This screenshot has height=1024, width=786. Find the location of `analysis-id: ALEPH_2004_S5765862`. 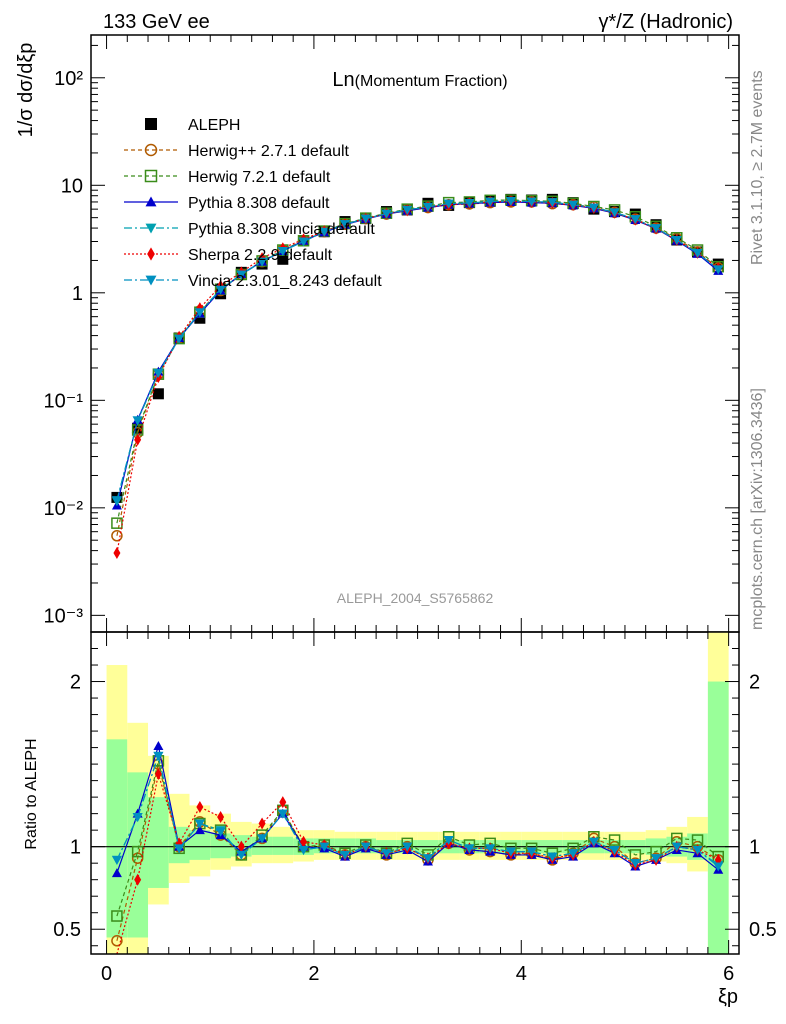

analysis-id: ALEPH_2004_S5765862 is located at coordinates (415, 598).